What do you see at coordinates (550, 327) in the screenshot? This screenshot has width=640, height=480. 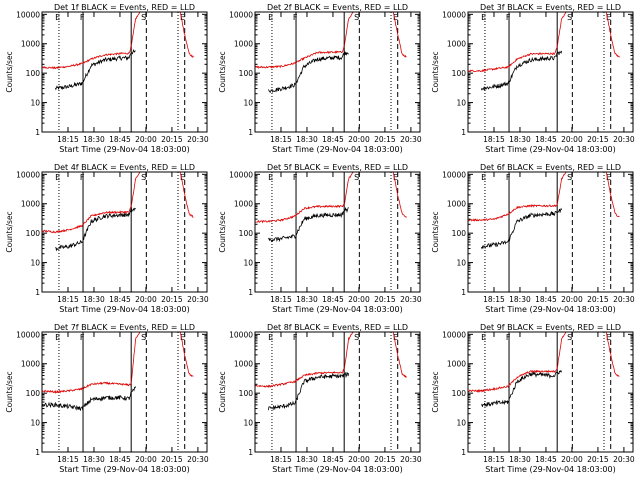 I see `panel-title: Det 9f BLACK = Events, RED = LLD` at bounding box center [550, 327].